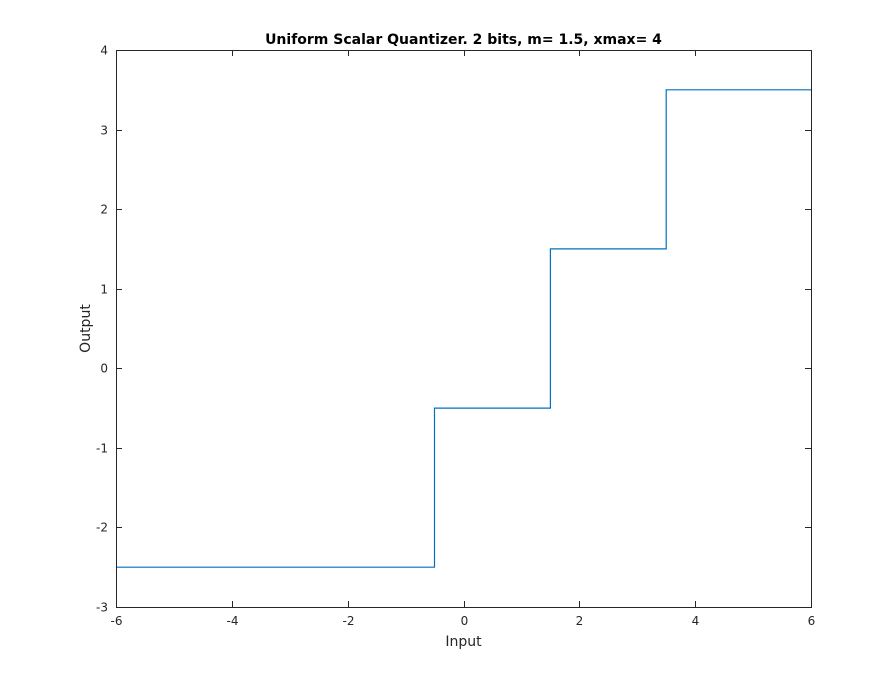  What do you see at coordinates (104, 210) in the screenshot?
I see `y-tick-label: 2` at bounding box center [104, 210].